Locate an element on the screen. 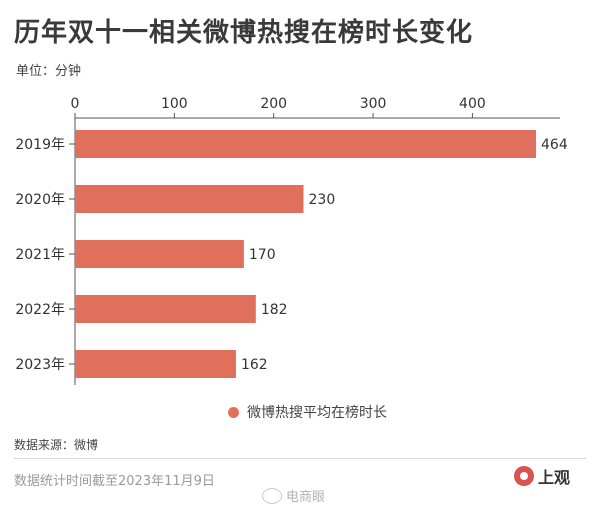  divider is located at coordinates (300, 458).